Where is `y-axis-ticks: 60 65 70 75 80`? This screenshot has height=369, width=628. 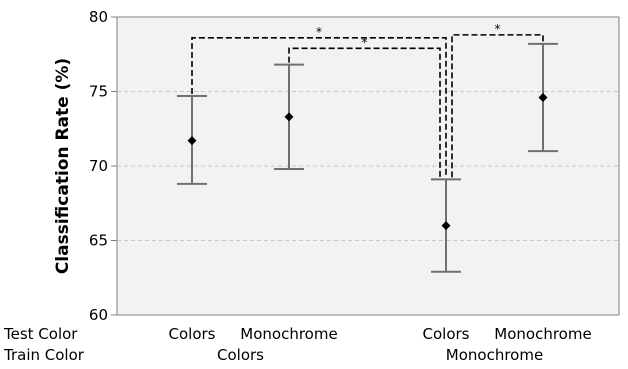
y-axis-ticks: 60 65 70 75 80 is located at coordinates (103, 166).